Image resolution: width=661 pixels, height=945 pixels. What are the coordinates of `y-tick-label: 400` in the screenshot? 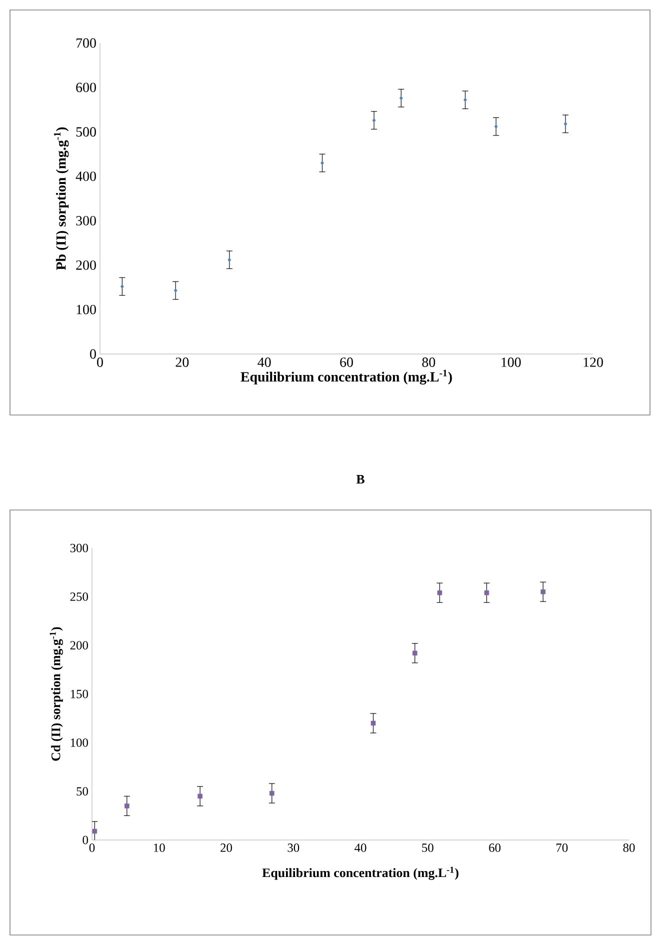 It's located at (86, 177).